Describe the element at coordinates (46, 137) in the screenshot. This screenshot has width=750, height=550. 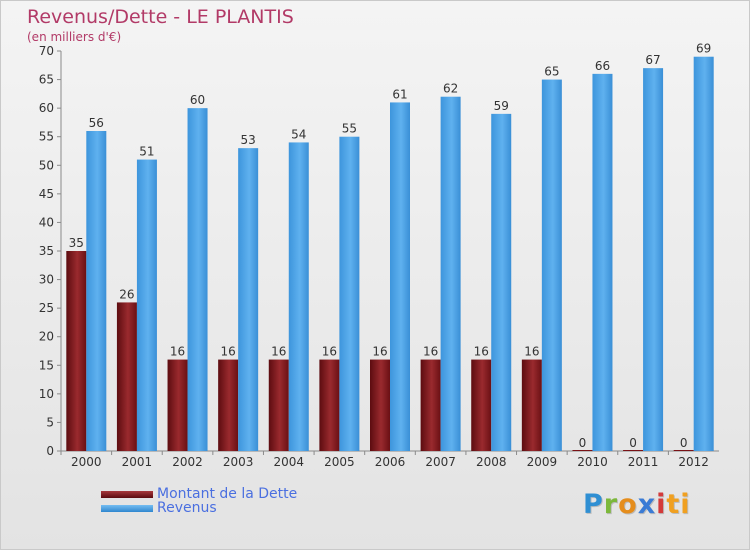
I see `y-tick-label: 55` at that location.